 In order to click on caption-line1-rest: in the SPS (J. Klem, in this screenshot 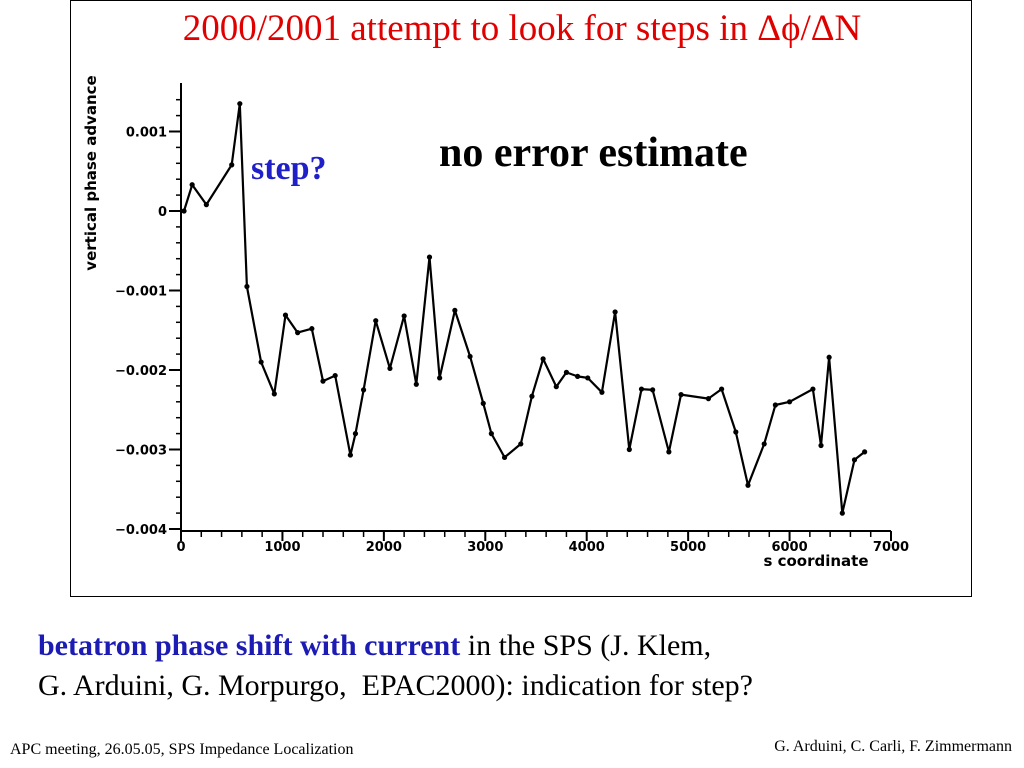, I will do `click(586, 645)`.